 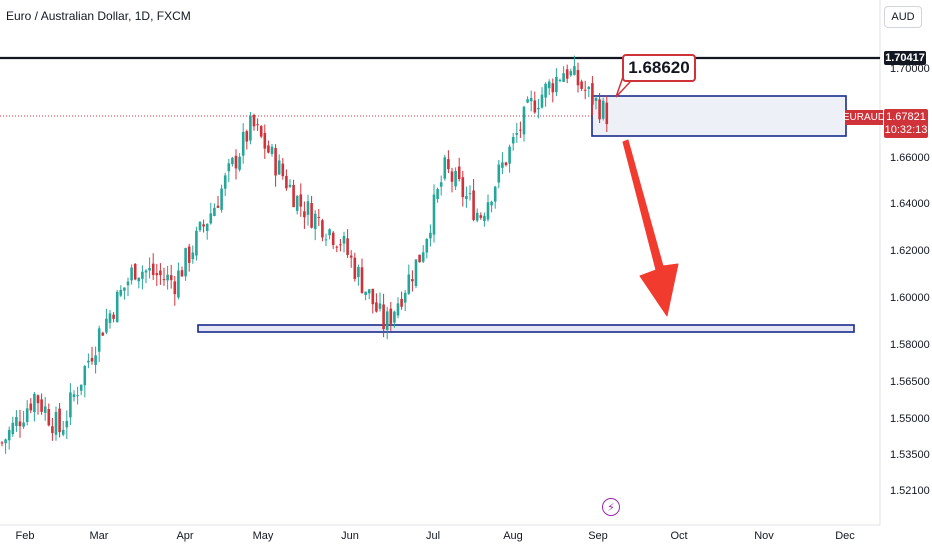 I want to click on supply-zone, so click(x=719, y=116).